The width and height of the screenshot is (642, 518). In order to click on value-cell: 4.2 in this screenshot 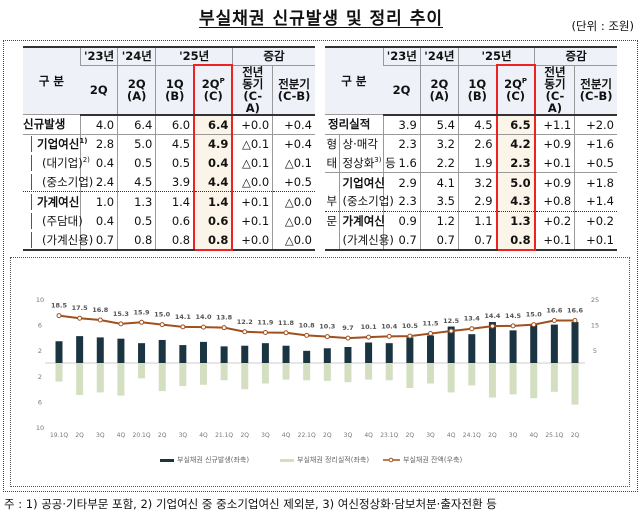, I will do `click(515, 143)`.